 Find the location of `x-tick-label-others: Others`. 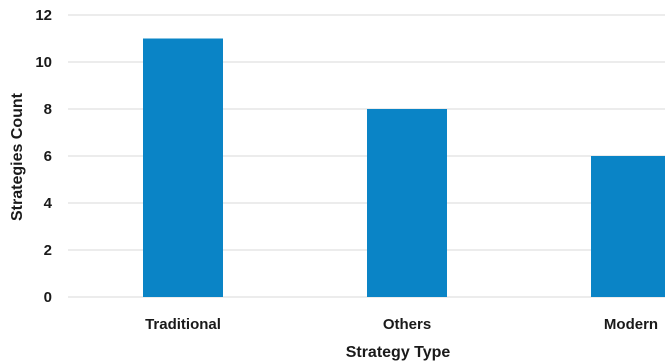

x-tick-label-others: Others is located at coordinates (407, 324).